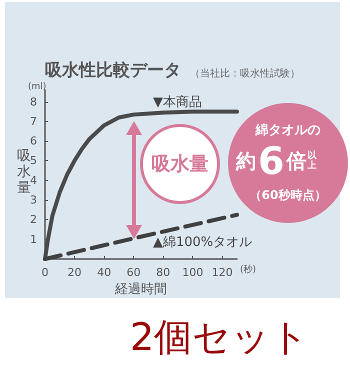 The width and height of the screenshot is (350, 380). What do you see at coordinates (33, 200) in the screenshot?
I see `y-tick-label: 3` at bounding box center [33, 200].